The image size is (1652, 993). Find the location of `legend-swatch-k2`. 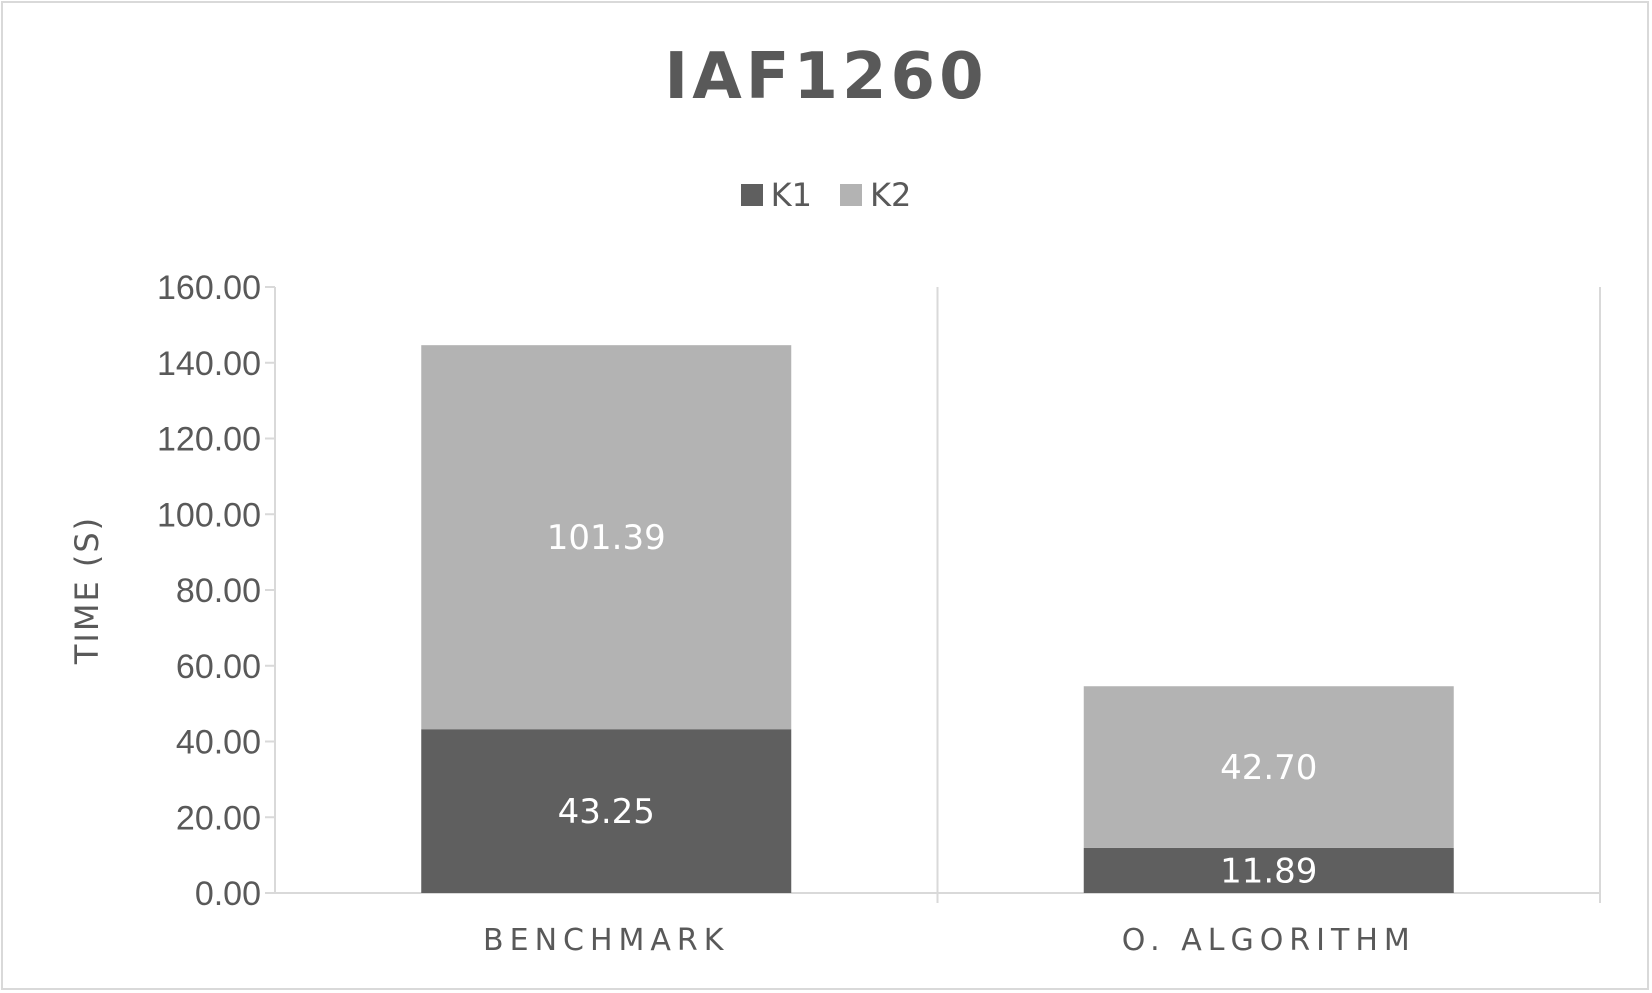

legend-swatch-k2 is located at coordinates (851, 195).